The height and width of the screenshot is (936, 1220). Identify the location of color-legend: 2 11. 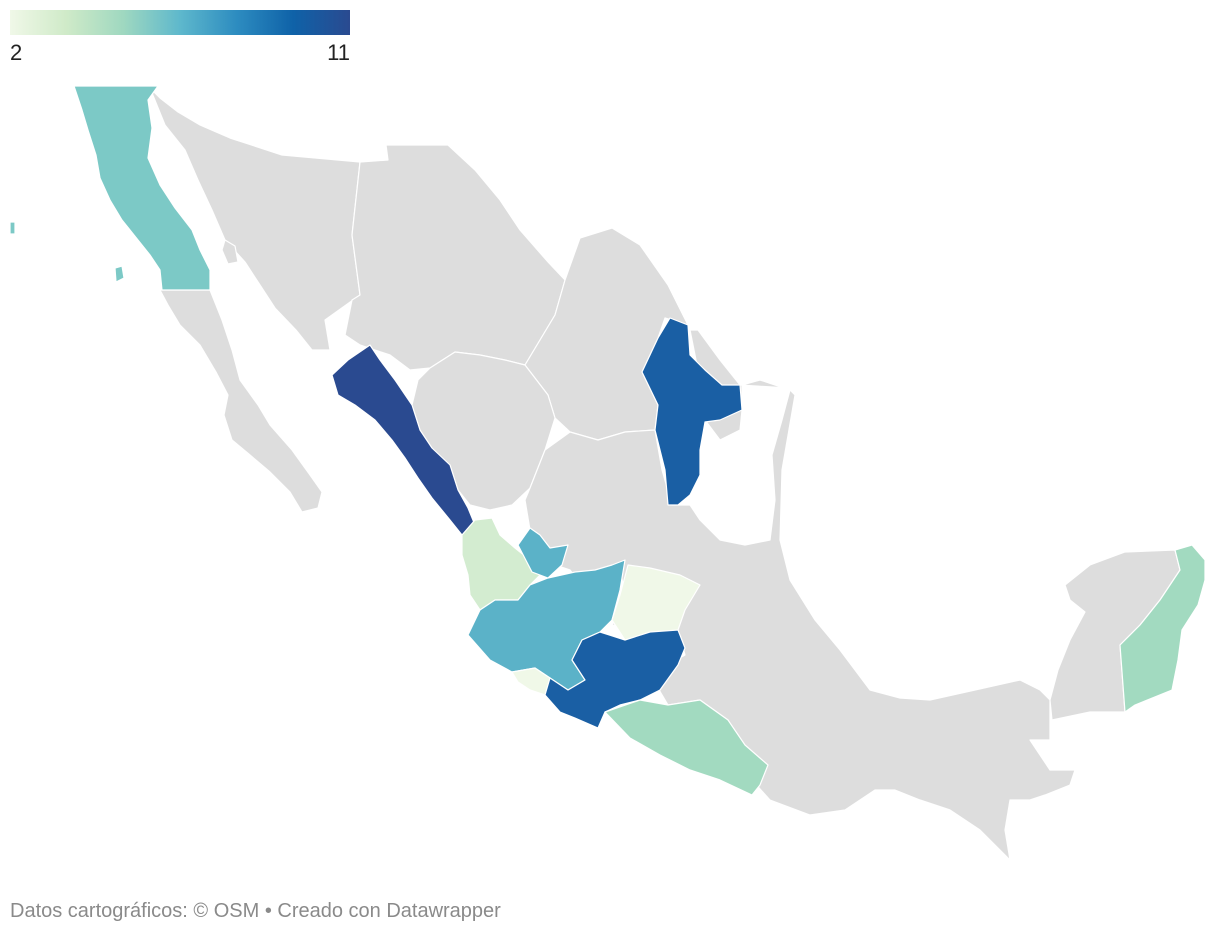
(180, 37).